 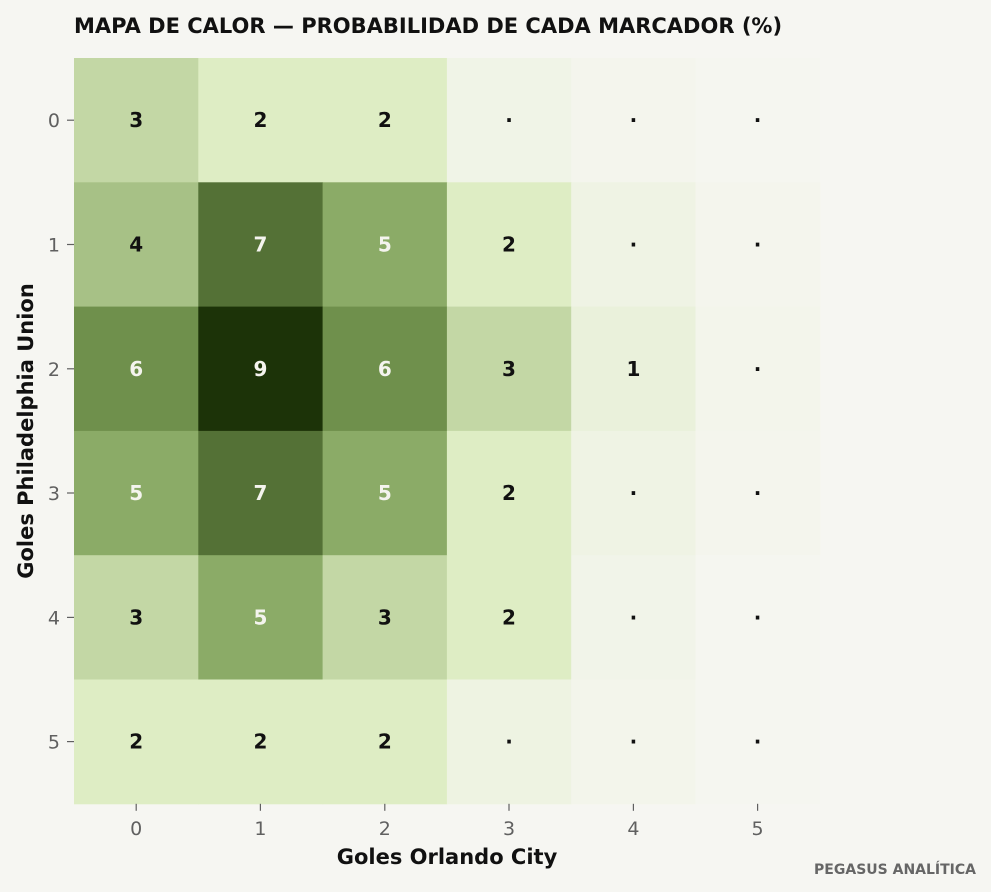 I want to click on cell-label-2-2: 6, so click(x=385, y=369).